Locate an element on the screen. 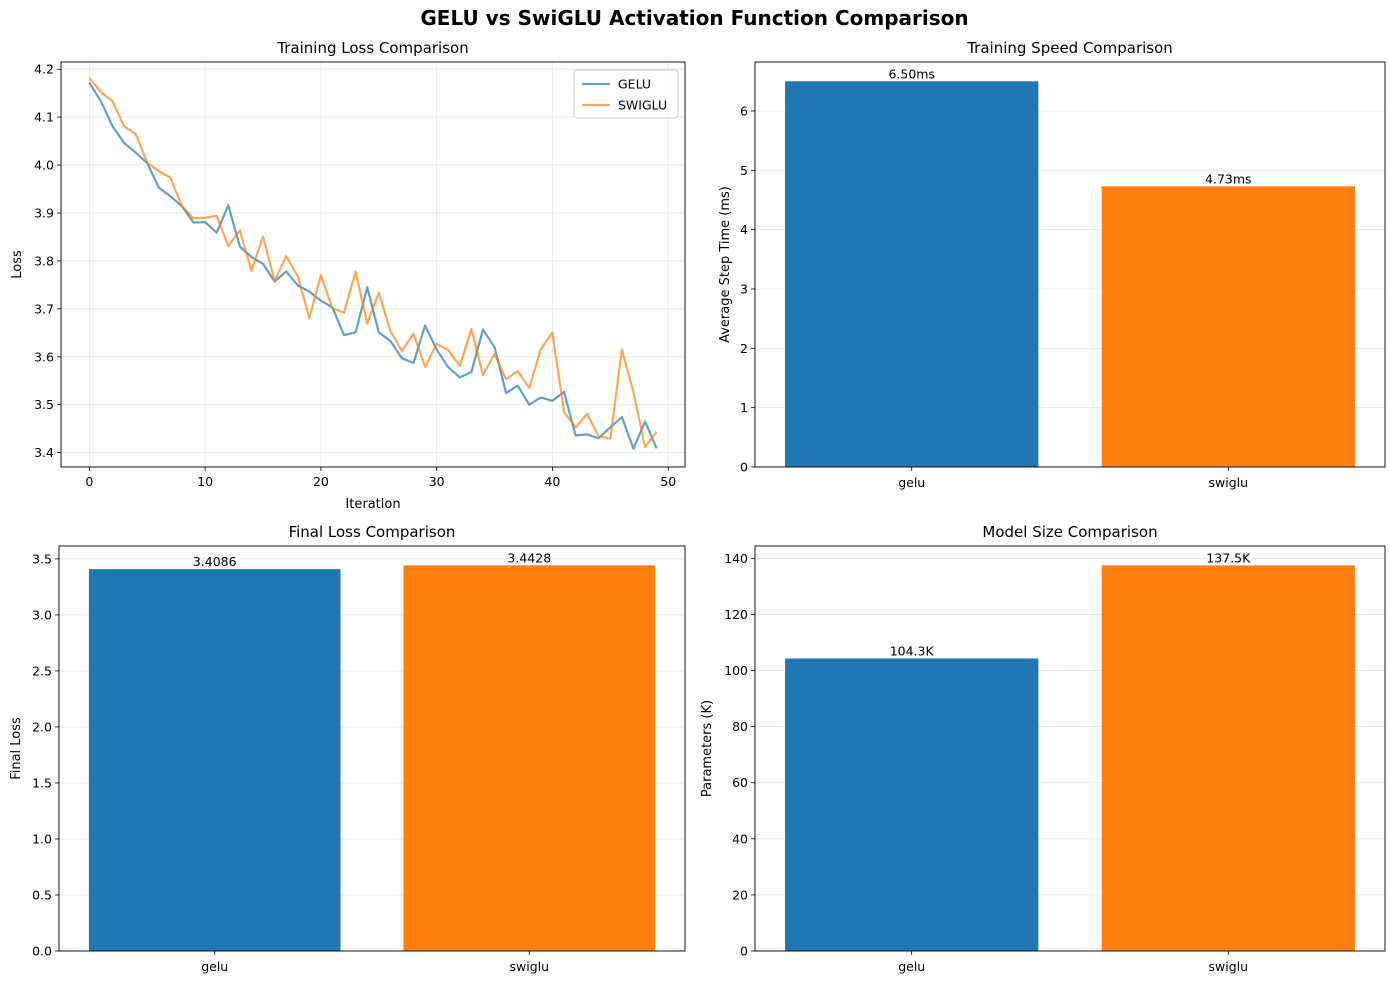 The image size is (1389, 985). y-tick-label: 3.0 is located at coordinates (42, 614).